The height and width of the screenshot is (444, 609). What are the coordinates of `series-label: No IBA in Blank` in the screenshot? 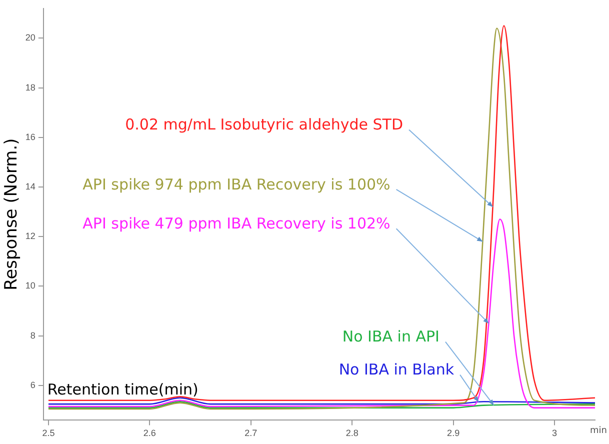 It's located at (396, 369).